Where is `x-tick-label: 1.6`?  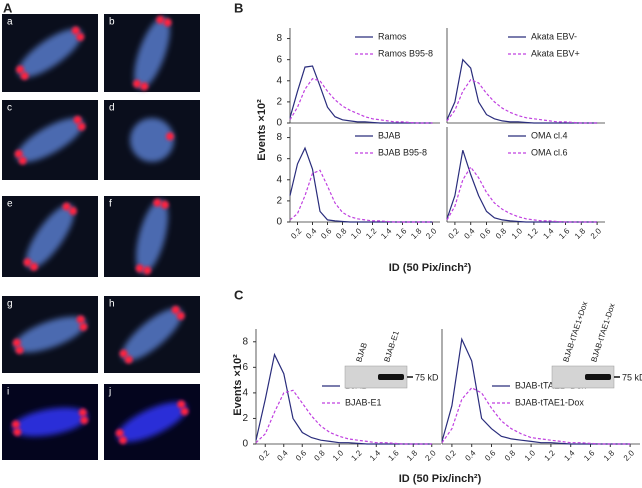 x-tick-label: 1.6 is located at coordinates (564, 233).